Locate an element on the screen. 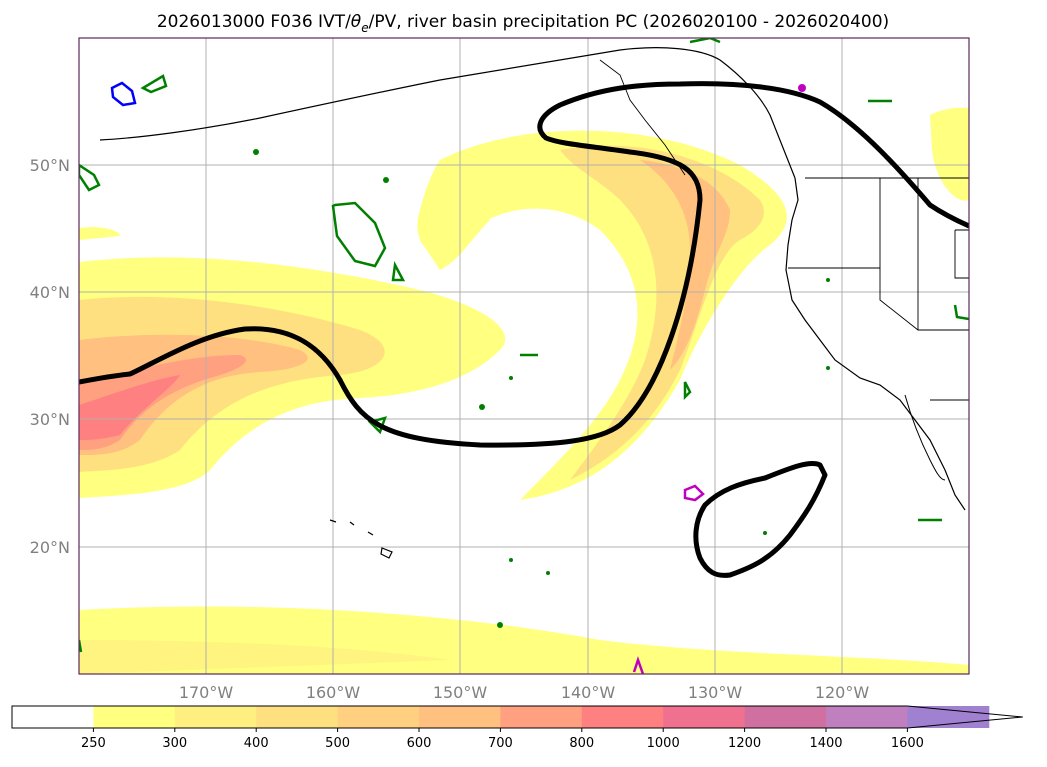  colorbar-tick-label: 250 is located at coordinates (93, 743).